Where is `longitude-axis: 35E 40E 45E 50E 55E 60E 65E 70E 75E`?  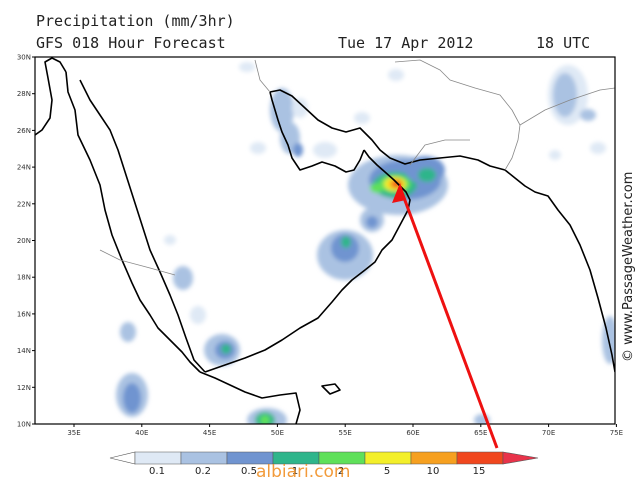 longitude-axis: 35E 40E 45E 50E 55E 60E 65E 70E 75E is located at coordinates (345, 430).